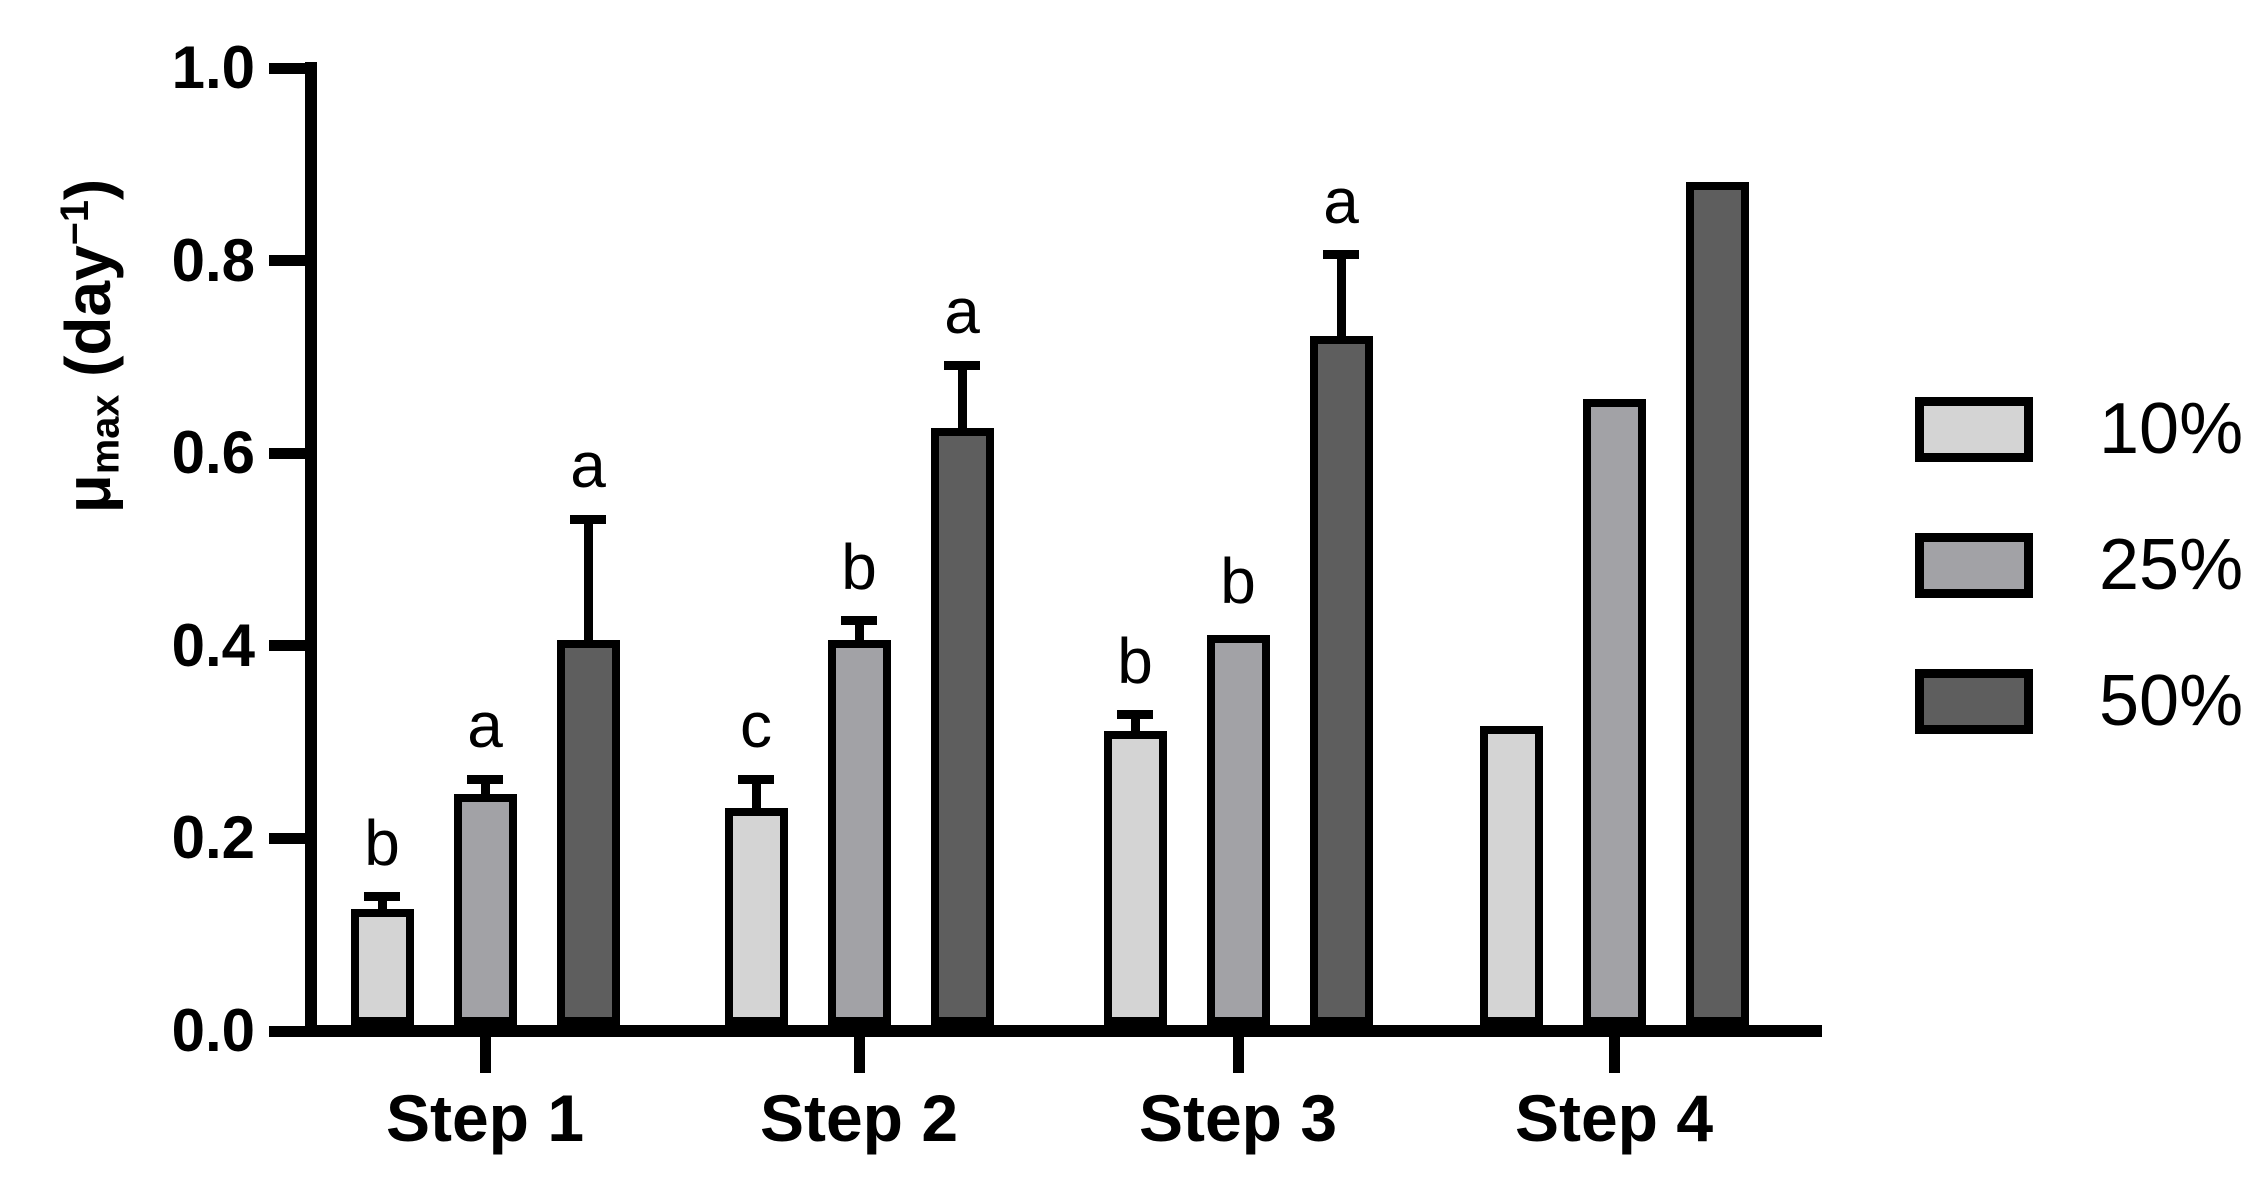 This screenshot has height=1179, width=2264. What do you see at coordinates (859, 832) in the screenshot?
I see `bar-step-2-25pct` at bounding box center [859, 832].